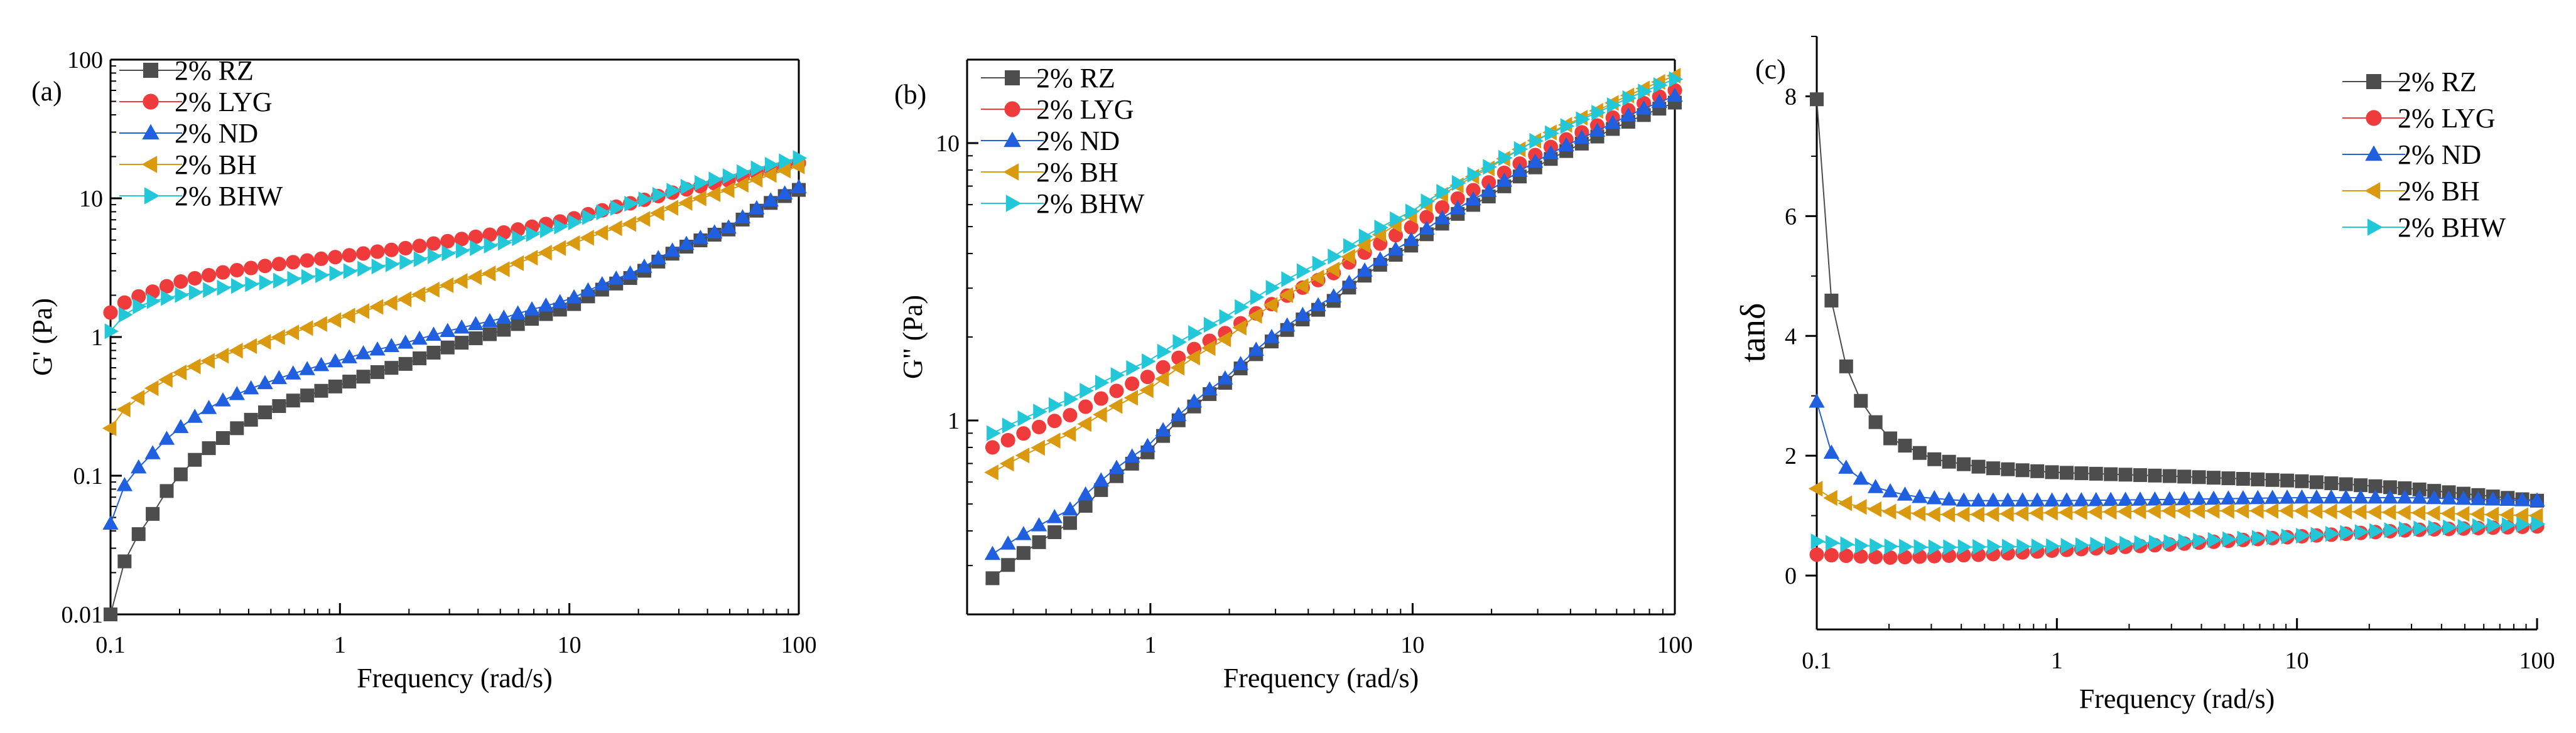  I want to click on y-tick-label: 0.1, so click(89, 477).